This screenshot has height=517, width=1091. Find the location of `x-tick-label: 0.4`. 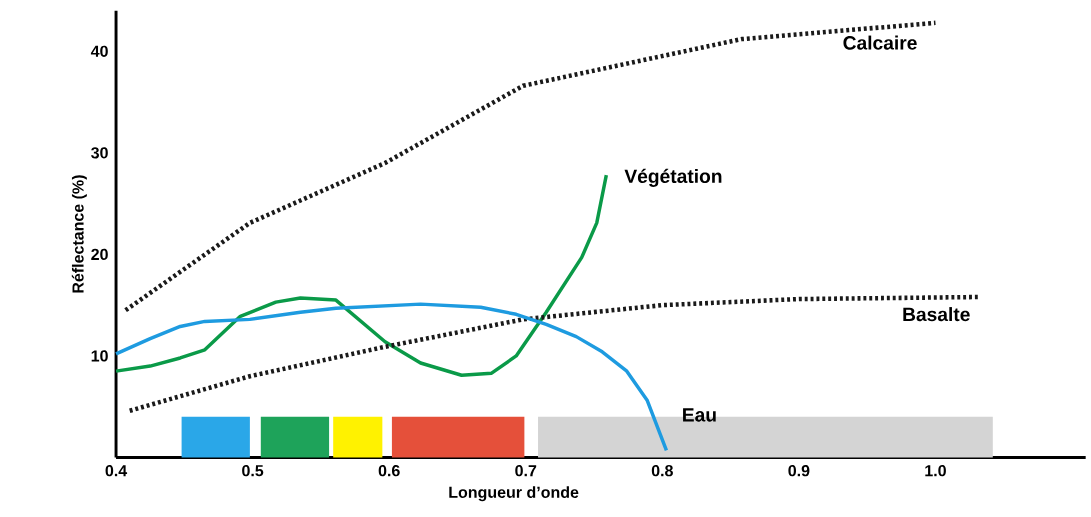

x-tick-label: 0.4 is located at coordinates (116, 470).